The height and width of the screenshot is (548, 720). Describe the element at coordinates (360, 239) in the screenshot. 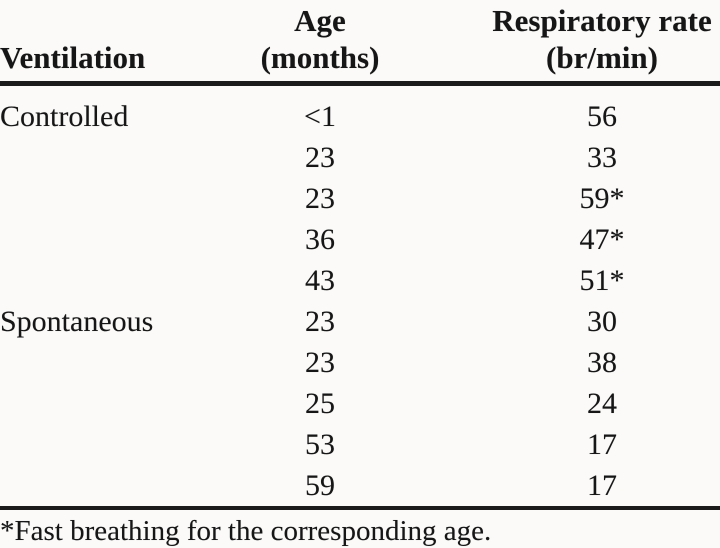

I see `table-row: 36 47*` at that location.